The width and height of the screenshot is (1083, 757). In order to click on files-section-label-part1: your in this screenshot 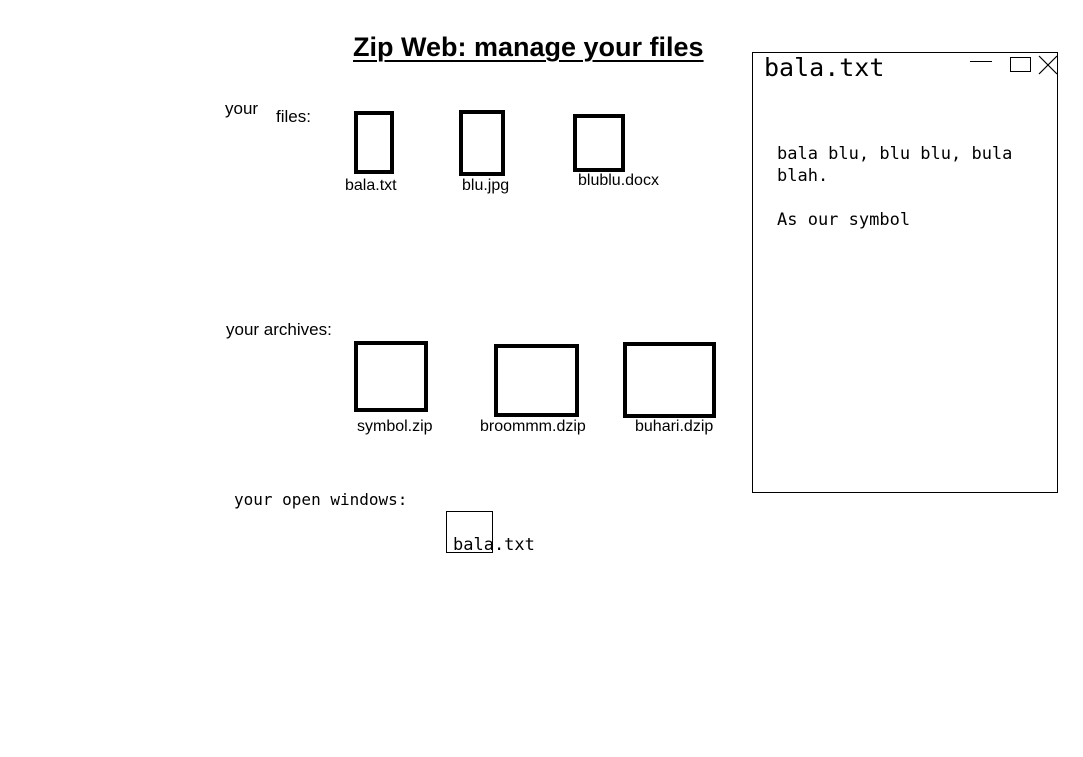, I will do `click(242, 108)`.